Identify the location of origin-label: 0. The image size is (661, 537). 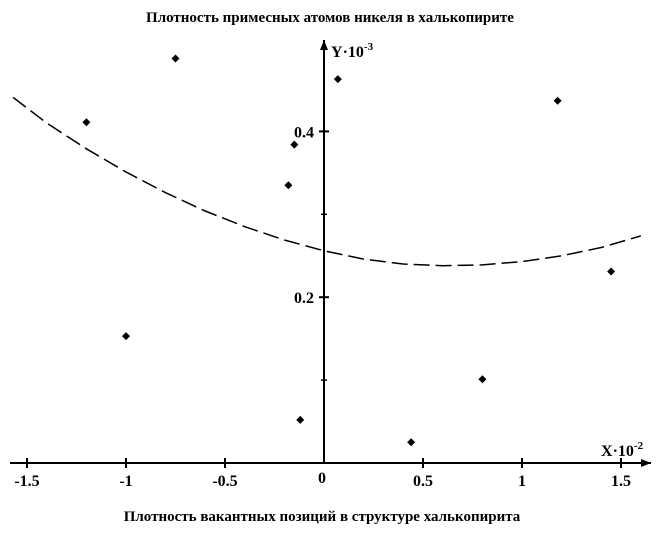
(322, 478).